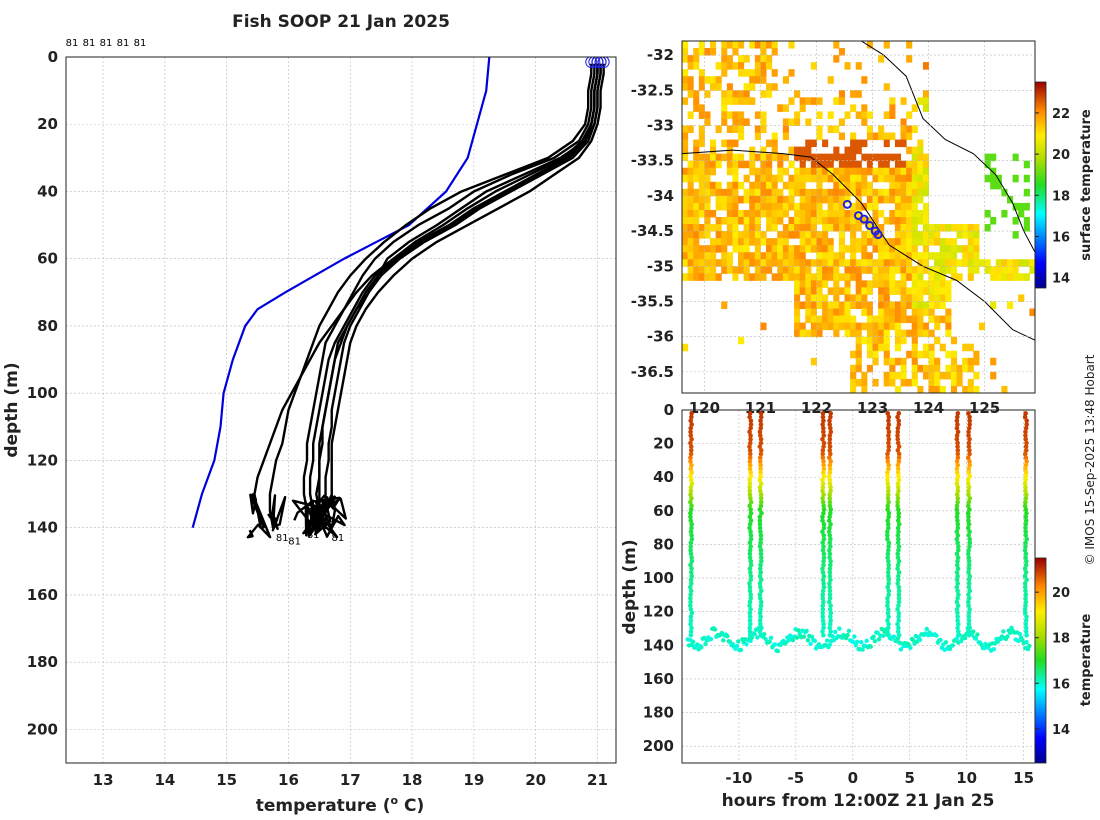 This screenshot has height=820, width=1100. Describe the element at coordinates (660, 196) in the screenshot. I see `map-y-tick-label: -34` at that location.